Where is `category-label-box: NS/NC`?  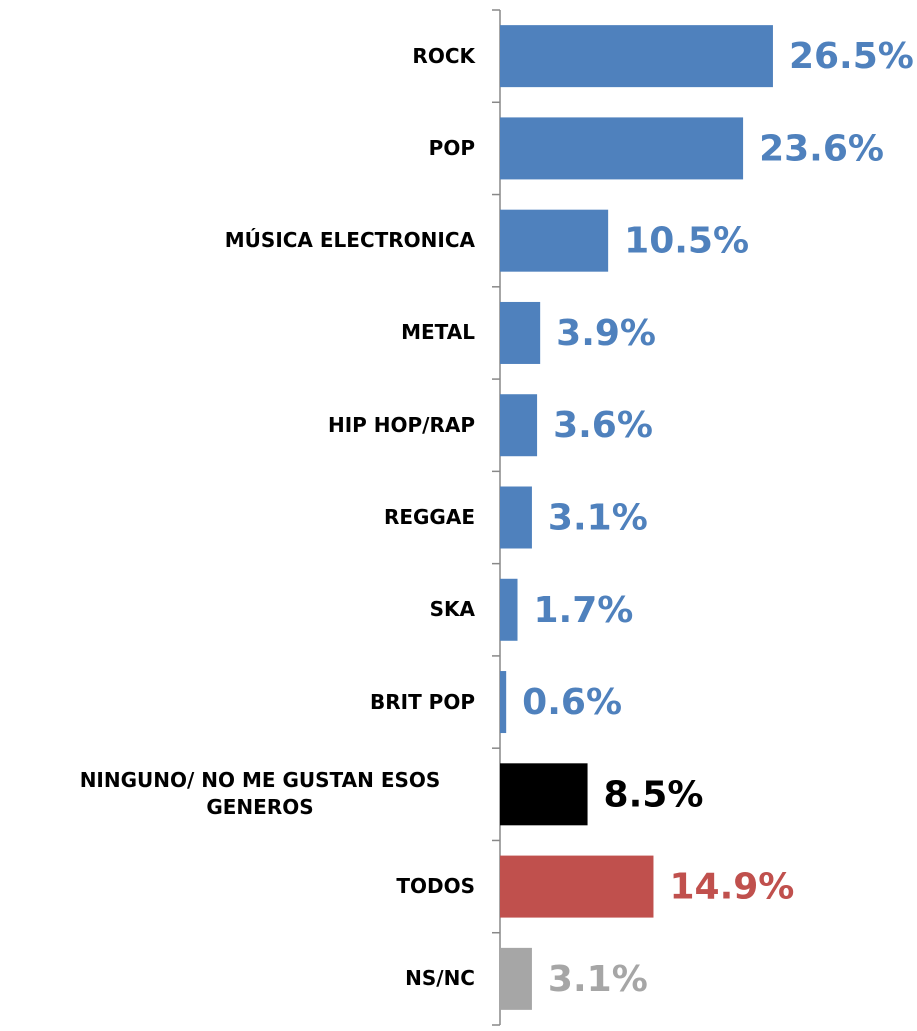 category-label-box: NS/NC is located at coordinates (237, 979).